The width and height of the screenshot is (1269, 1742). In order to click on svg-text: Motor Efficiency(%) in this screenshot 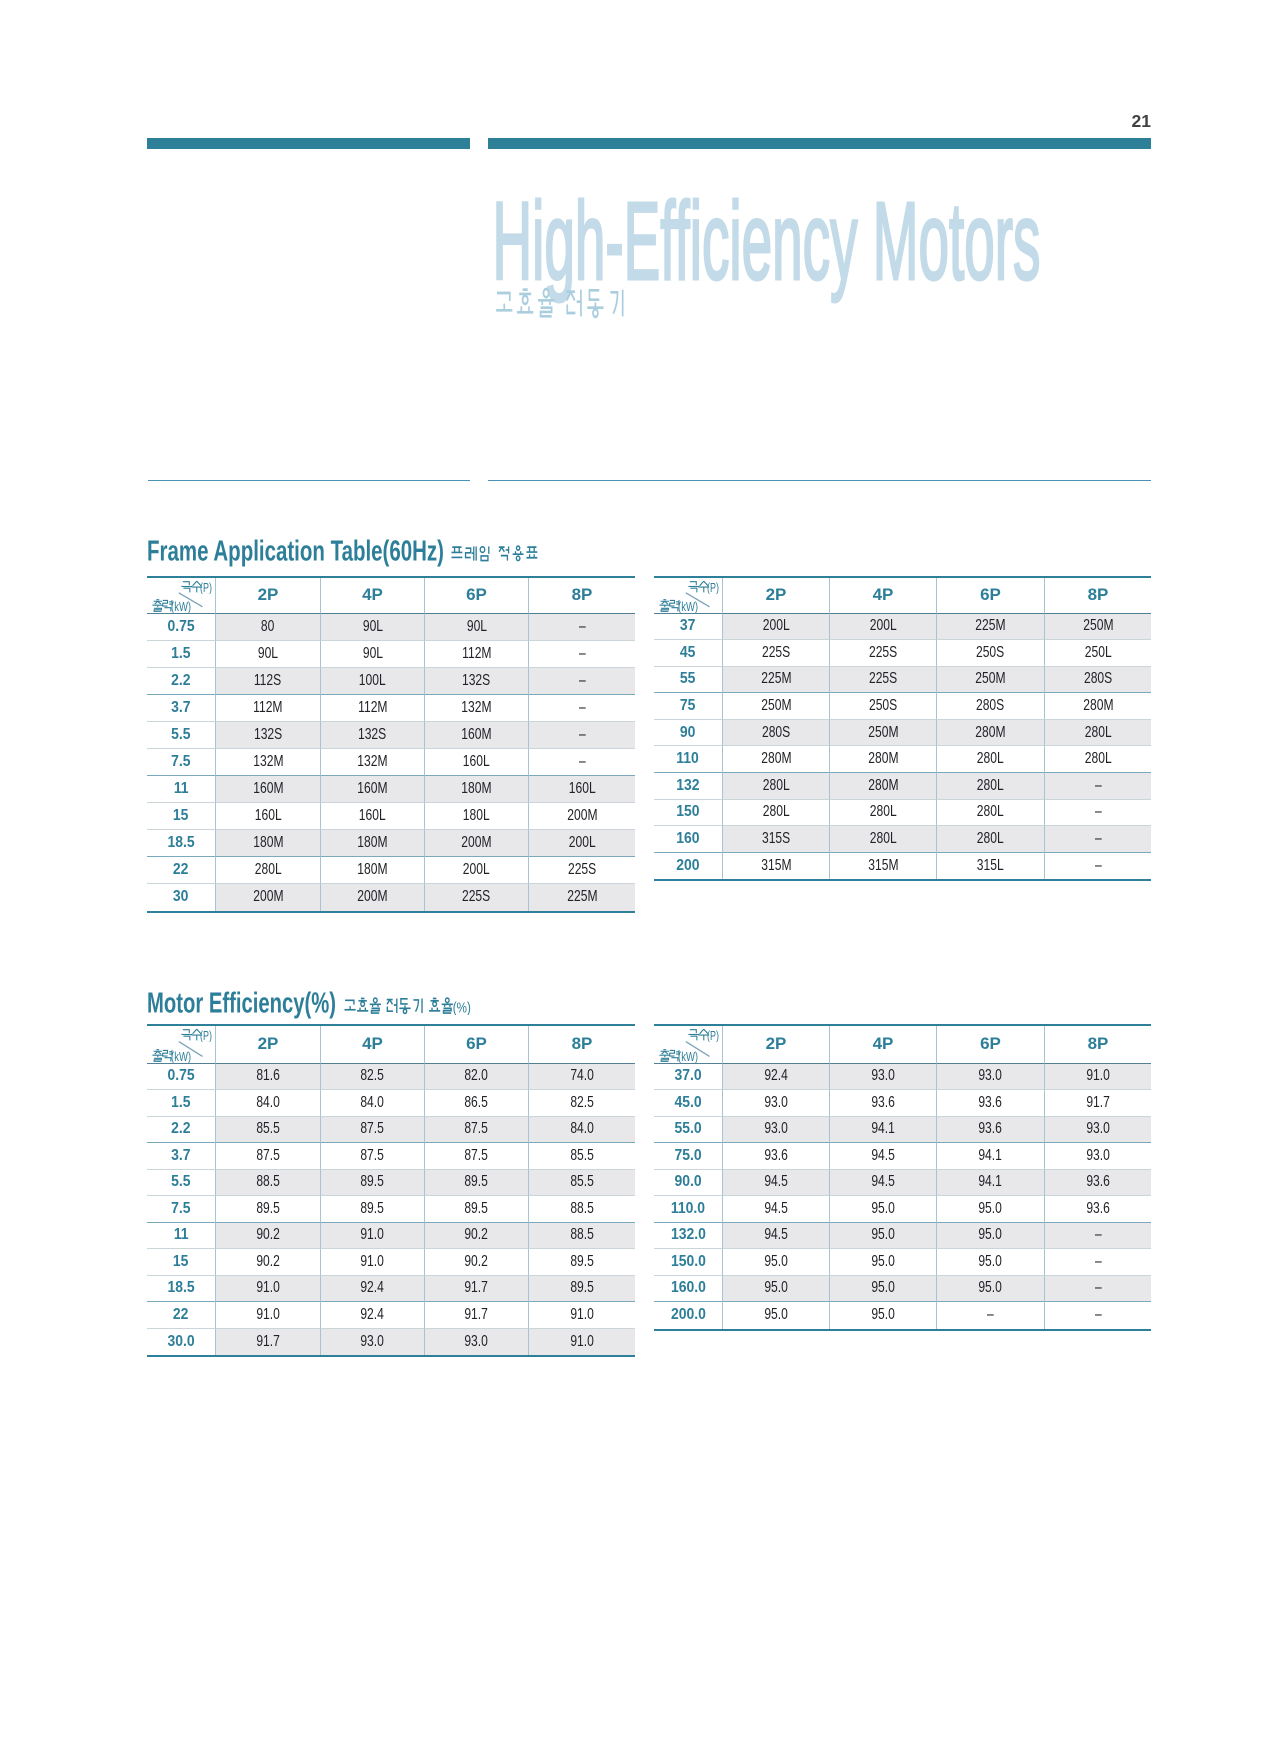, I will do `click(241, 1004)`.